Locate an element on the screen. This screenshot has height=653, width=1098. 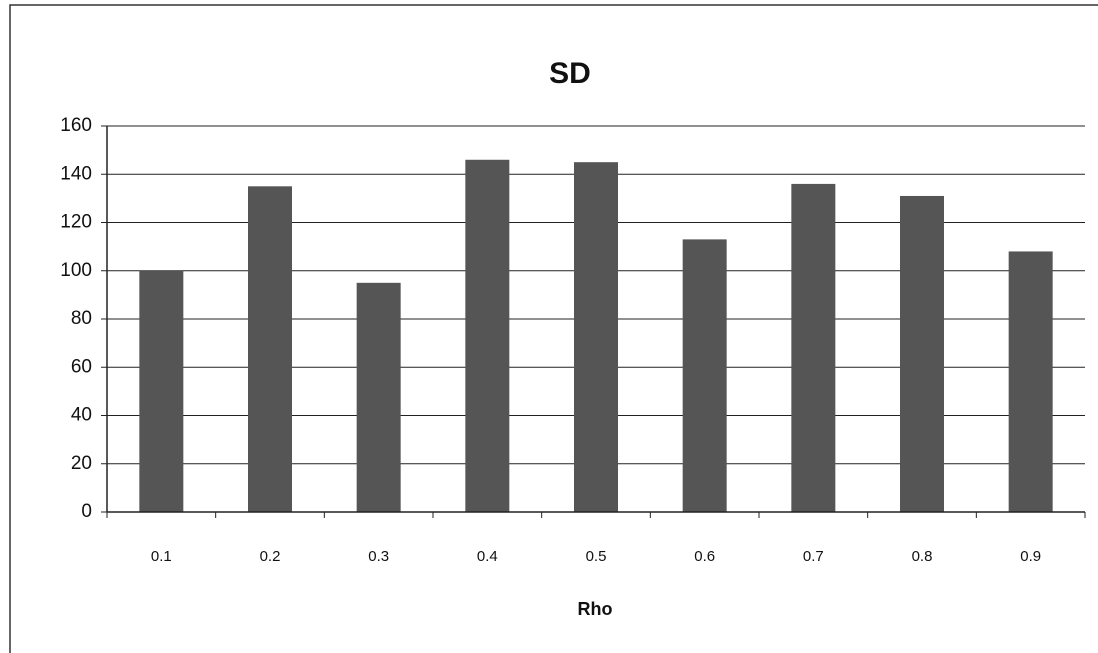
x-tick-label: 0.8 is located at coordinates (922, 556).